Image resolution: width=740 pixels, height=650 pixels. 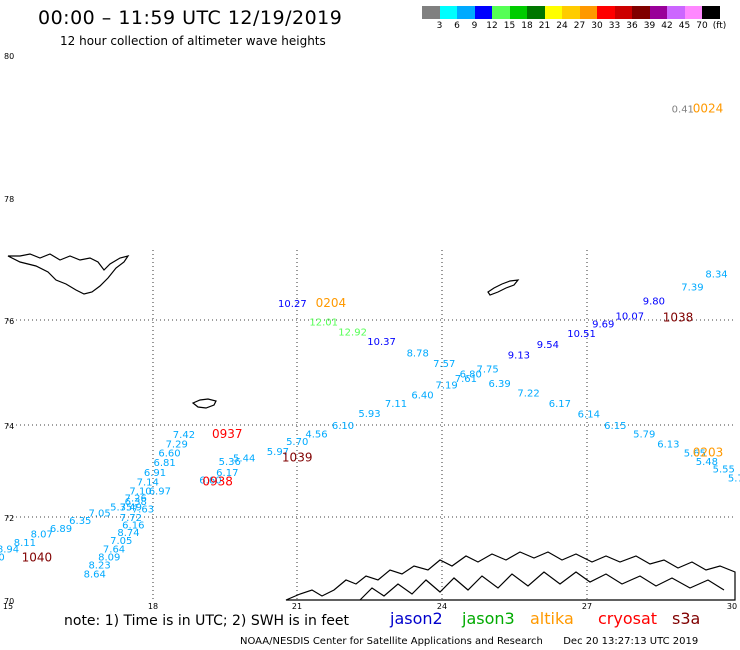 What do you see at coordinates (190, 18) in the screenshot?
I see `map-title: 00:00 – 11:59 UTC 12/19/2019` at bounding box center [190, 18].